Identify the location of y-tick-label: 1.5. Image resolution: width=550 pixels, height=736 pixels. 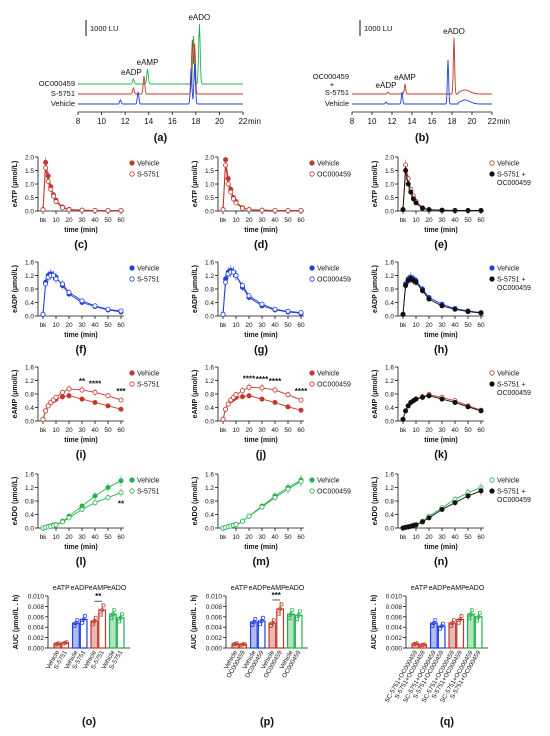
(209, 171).